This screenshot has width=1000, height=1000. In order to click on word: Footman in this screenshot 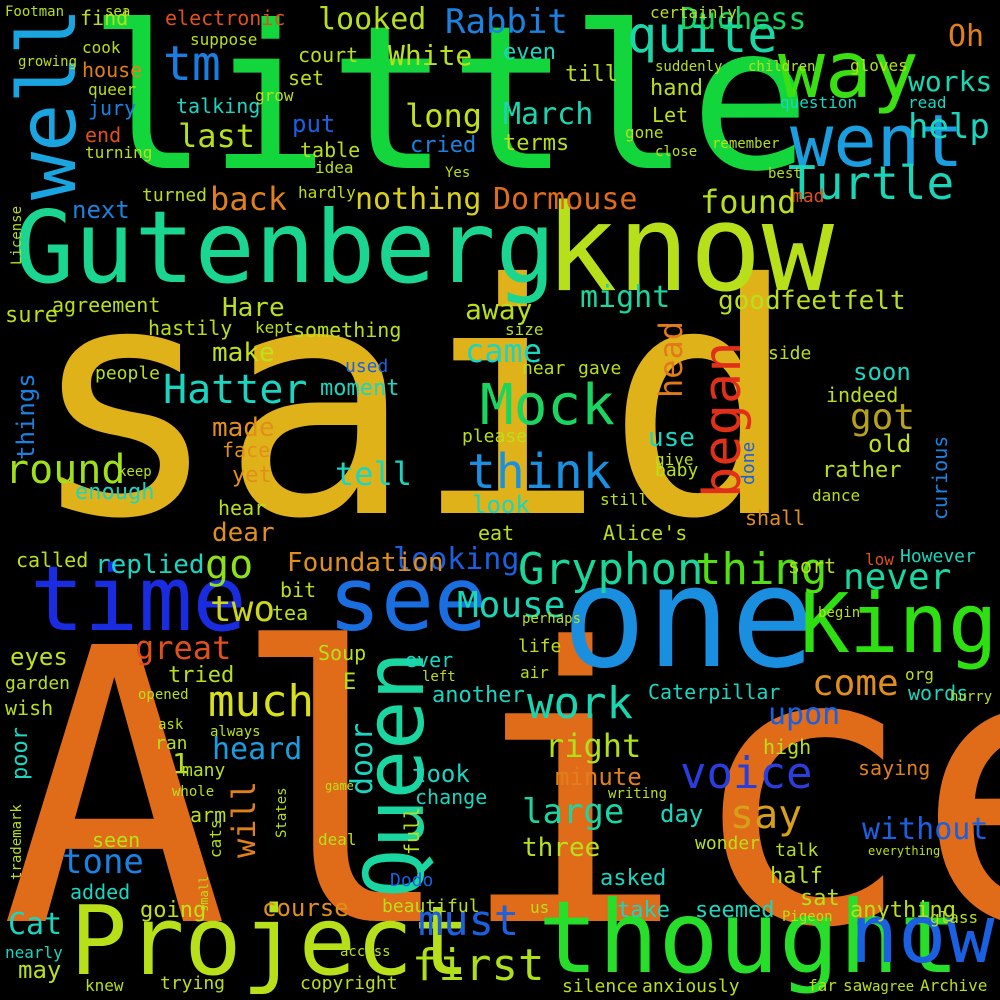, I will do `click(35, 12)`.